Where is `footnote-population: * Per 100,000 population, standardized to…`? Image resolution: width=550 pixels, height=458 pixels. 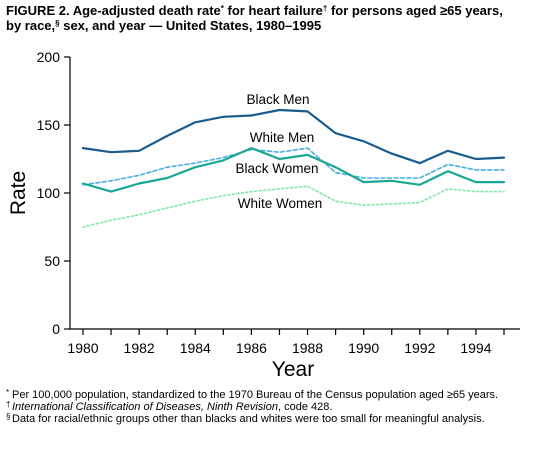 footnote-population: * Per 100,000 population, standardized to… is located at coordinates (252, 394).